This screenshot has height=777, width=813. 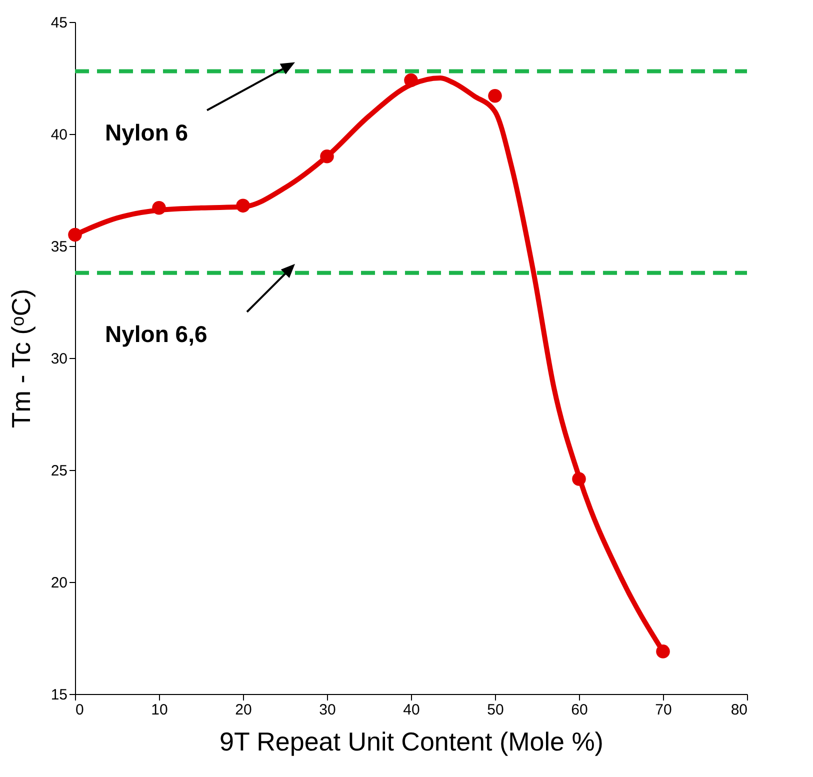 I want to click on x-tick-label: 0, so click(x=80, y=710).